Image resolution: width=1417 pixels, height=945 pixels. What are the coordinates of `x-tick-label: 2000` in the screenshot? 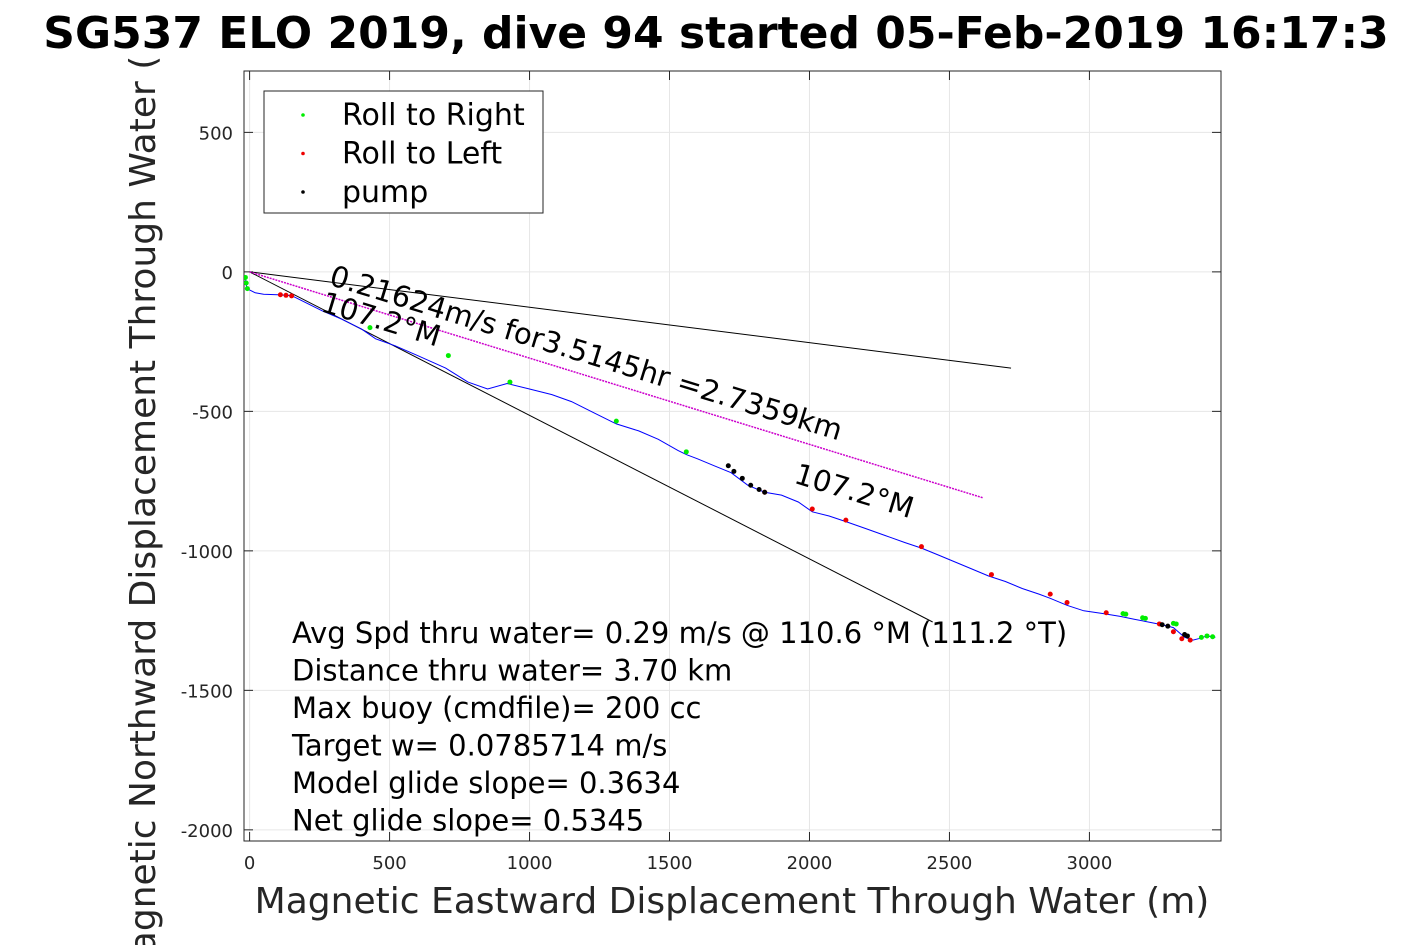 It's located at (810, 863).